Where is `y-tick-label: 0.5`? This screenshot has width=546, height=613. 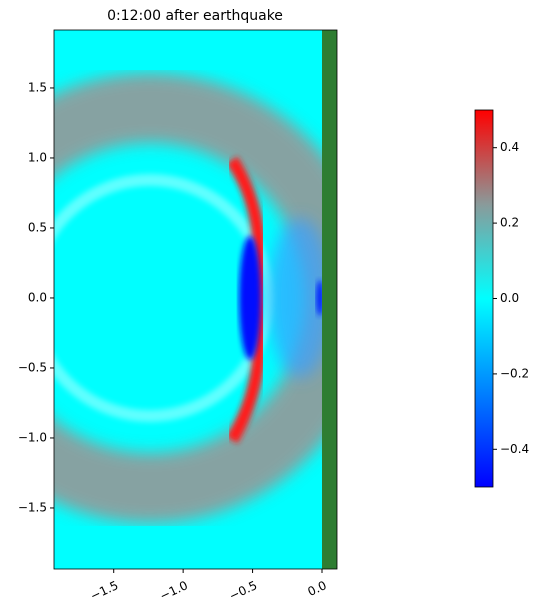
y-tick-label: 0.5 is located at coordinates (37, 227).